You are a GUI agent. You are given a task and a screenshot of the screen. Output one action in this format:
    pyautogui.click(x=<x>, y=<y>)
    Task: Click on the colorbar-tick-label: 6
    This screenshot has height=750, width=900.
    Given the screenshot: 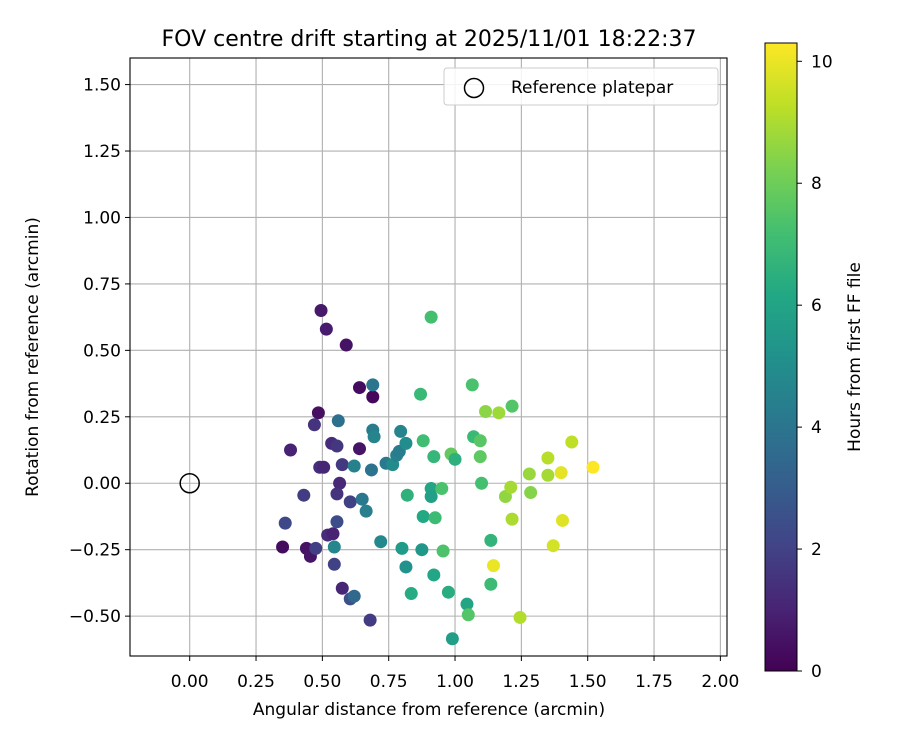 What is the action you would take?
    pyautogui.click(x=816, y=306)
    